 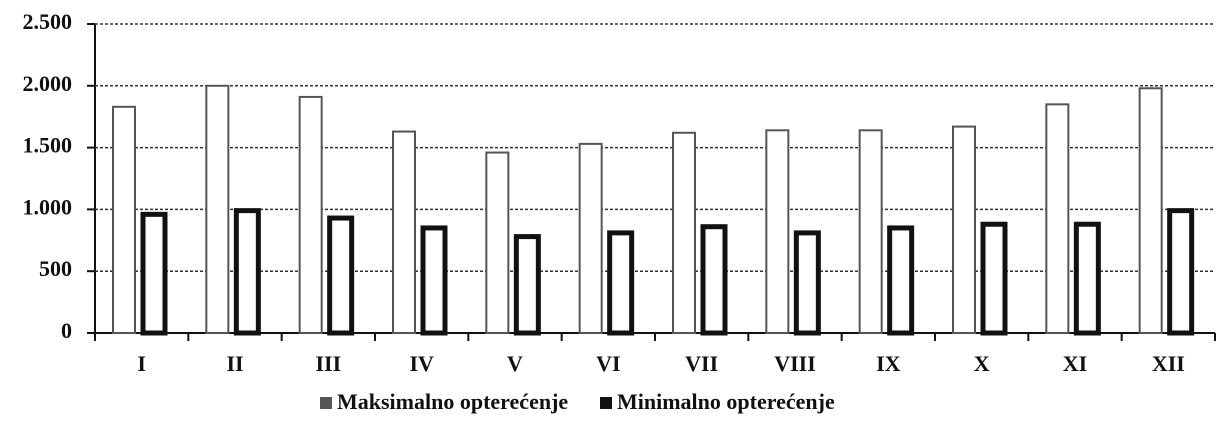 What do you see at coordinates (55, 268) in the screenshot?
I see `y-tick-label: 500` at bounding box center [55, 268].